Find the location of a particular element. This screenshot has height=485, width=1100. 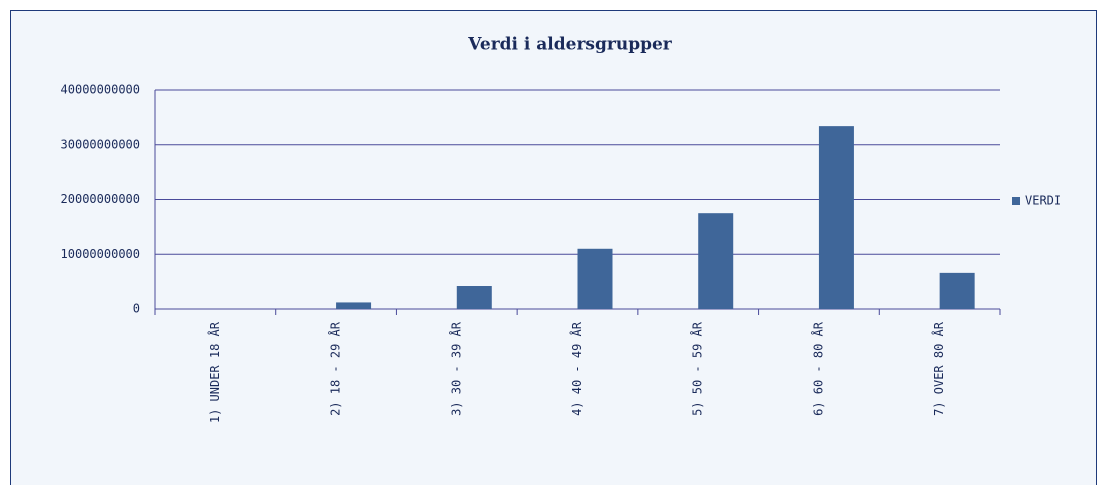

legend-label: VERDI is located at coordinates (1043, 201).